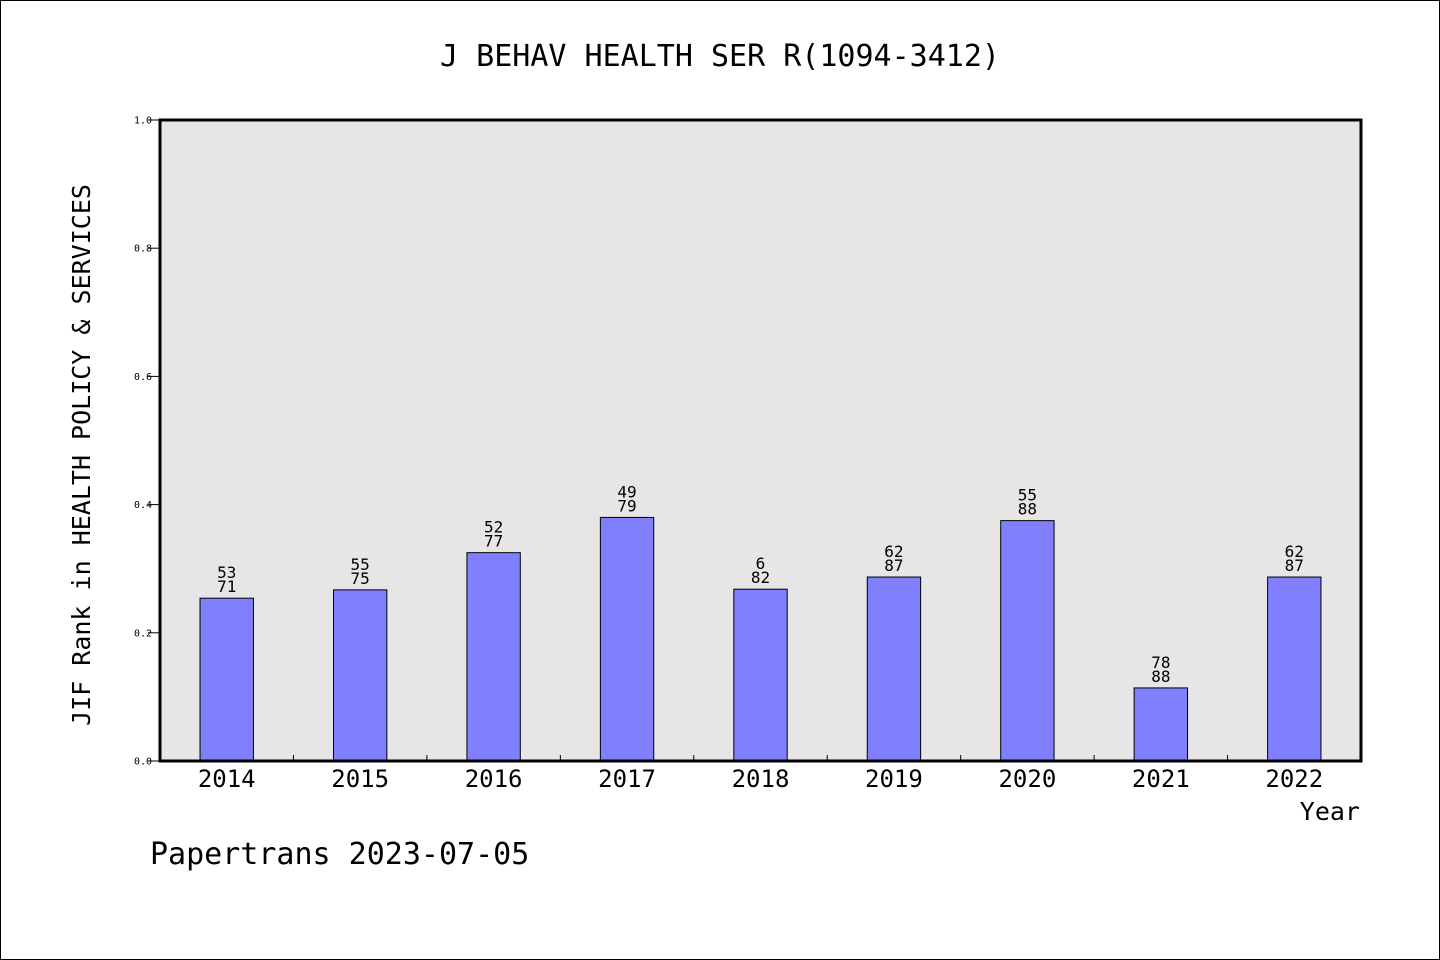 The height and width of the screenshot is (960, 1440). Describe the element at coordinates (627, 639) in the screenshot. I see `bar-2017` at that location.